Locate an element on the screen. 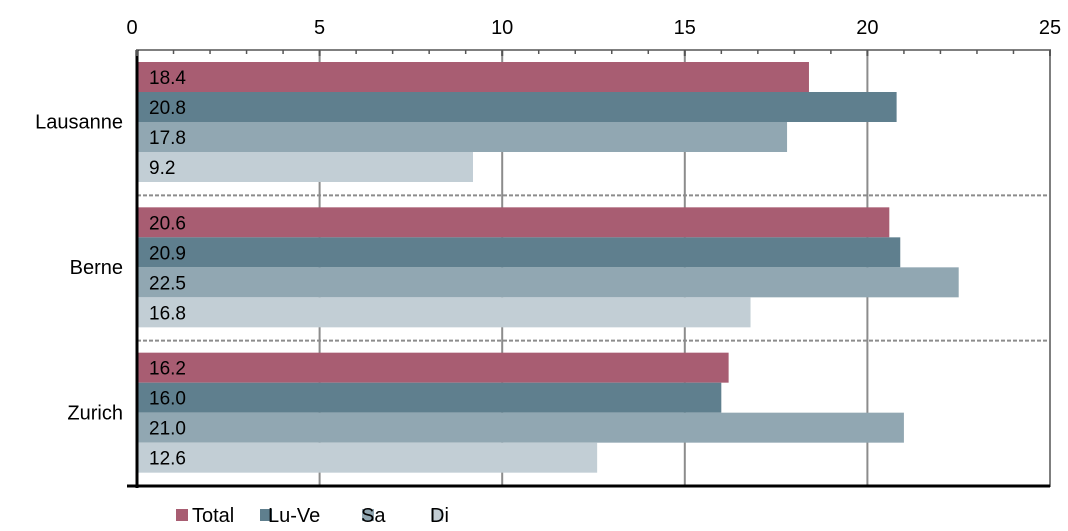 This screenshot has width=1068, height=531. legend-label: Sa is located at coordinates (373, 516).